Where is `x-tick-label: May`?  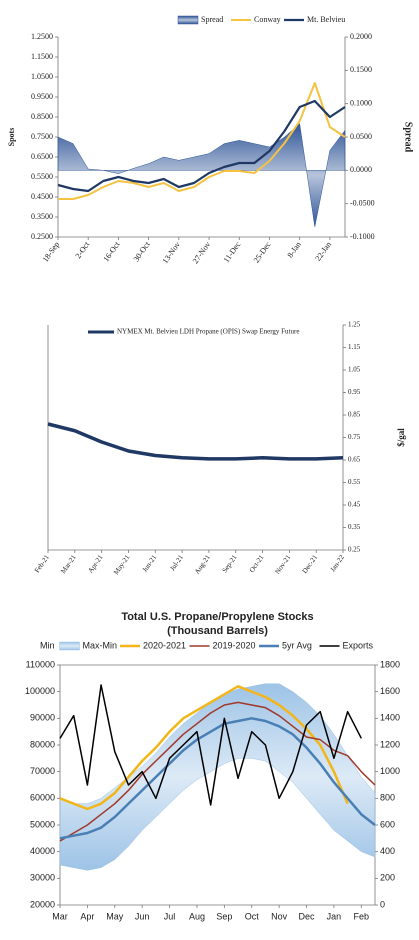 x-tick-label: May is located at coordinates (115, 916).